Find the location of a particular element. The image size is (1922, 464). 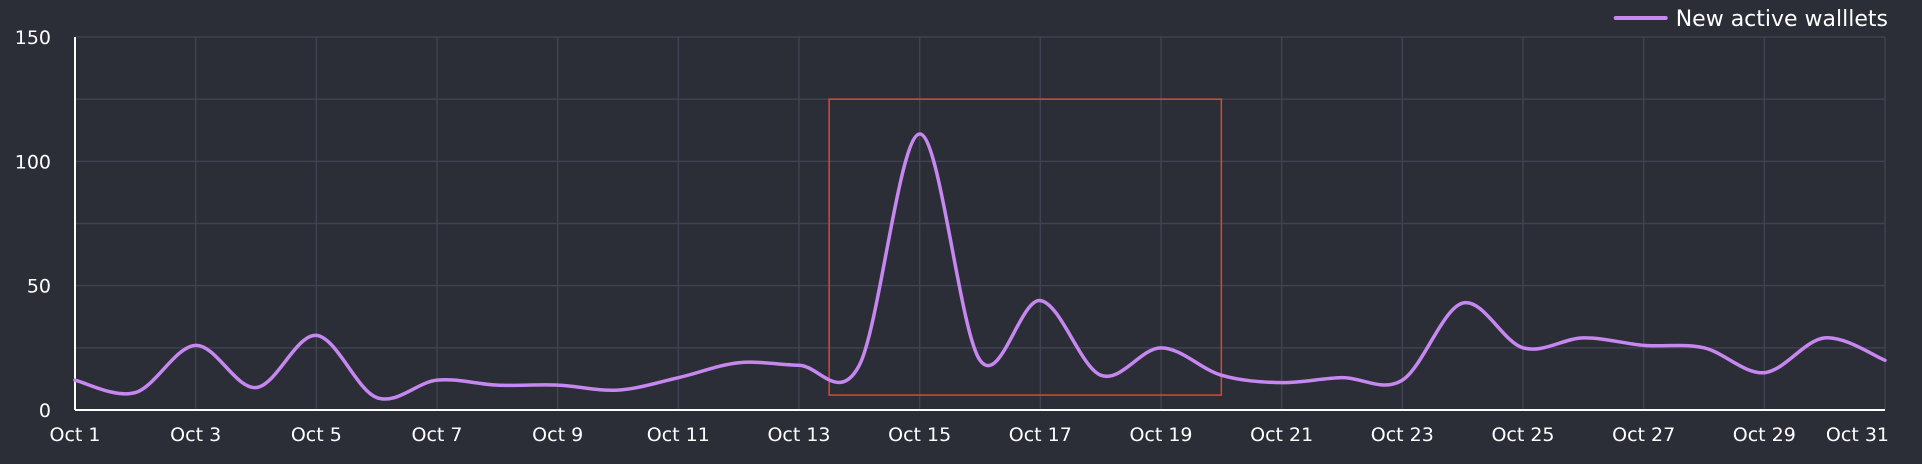

y-tick-label: 150 is located at coordinates (33, 38).